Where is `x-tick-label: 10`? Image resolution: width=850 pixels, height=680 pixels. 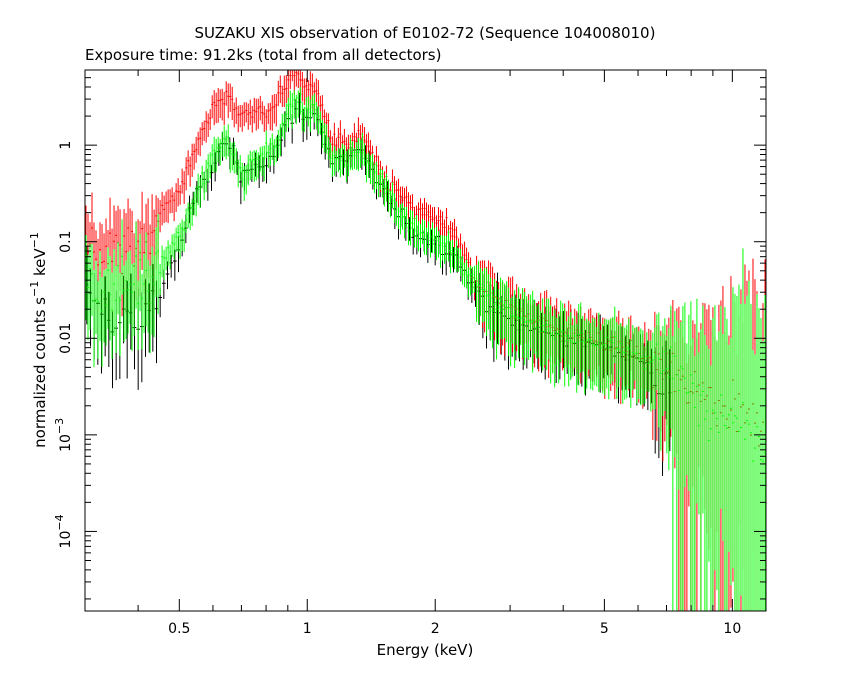
x-tick-label: 10 is located at coordinates (732, 629).